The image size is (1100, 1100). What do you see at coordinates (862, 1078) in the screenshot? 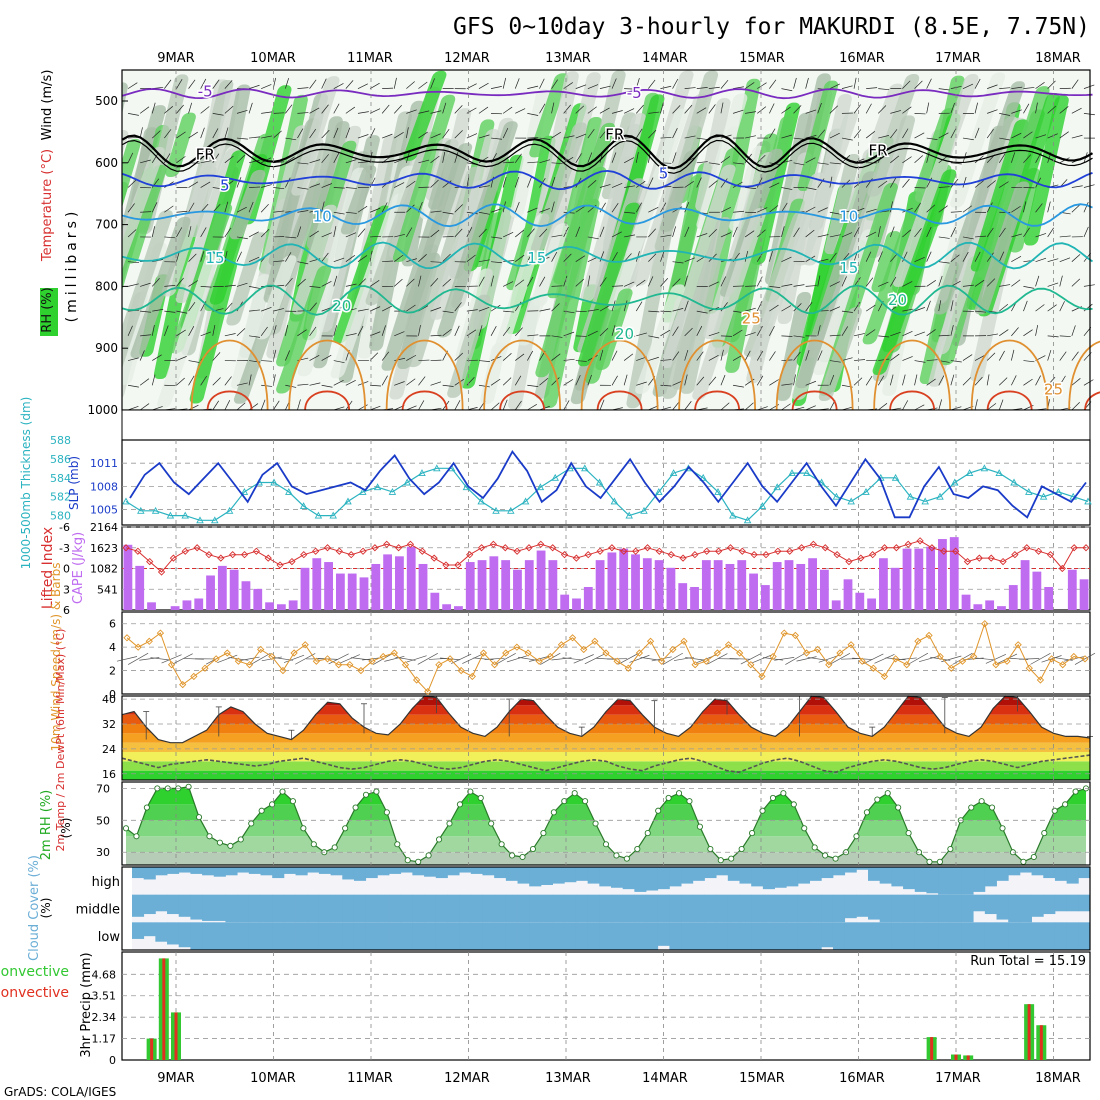
I see `bottom-date-label: 16MAR` at bounding box center [862, 1078].